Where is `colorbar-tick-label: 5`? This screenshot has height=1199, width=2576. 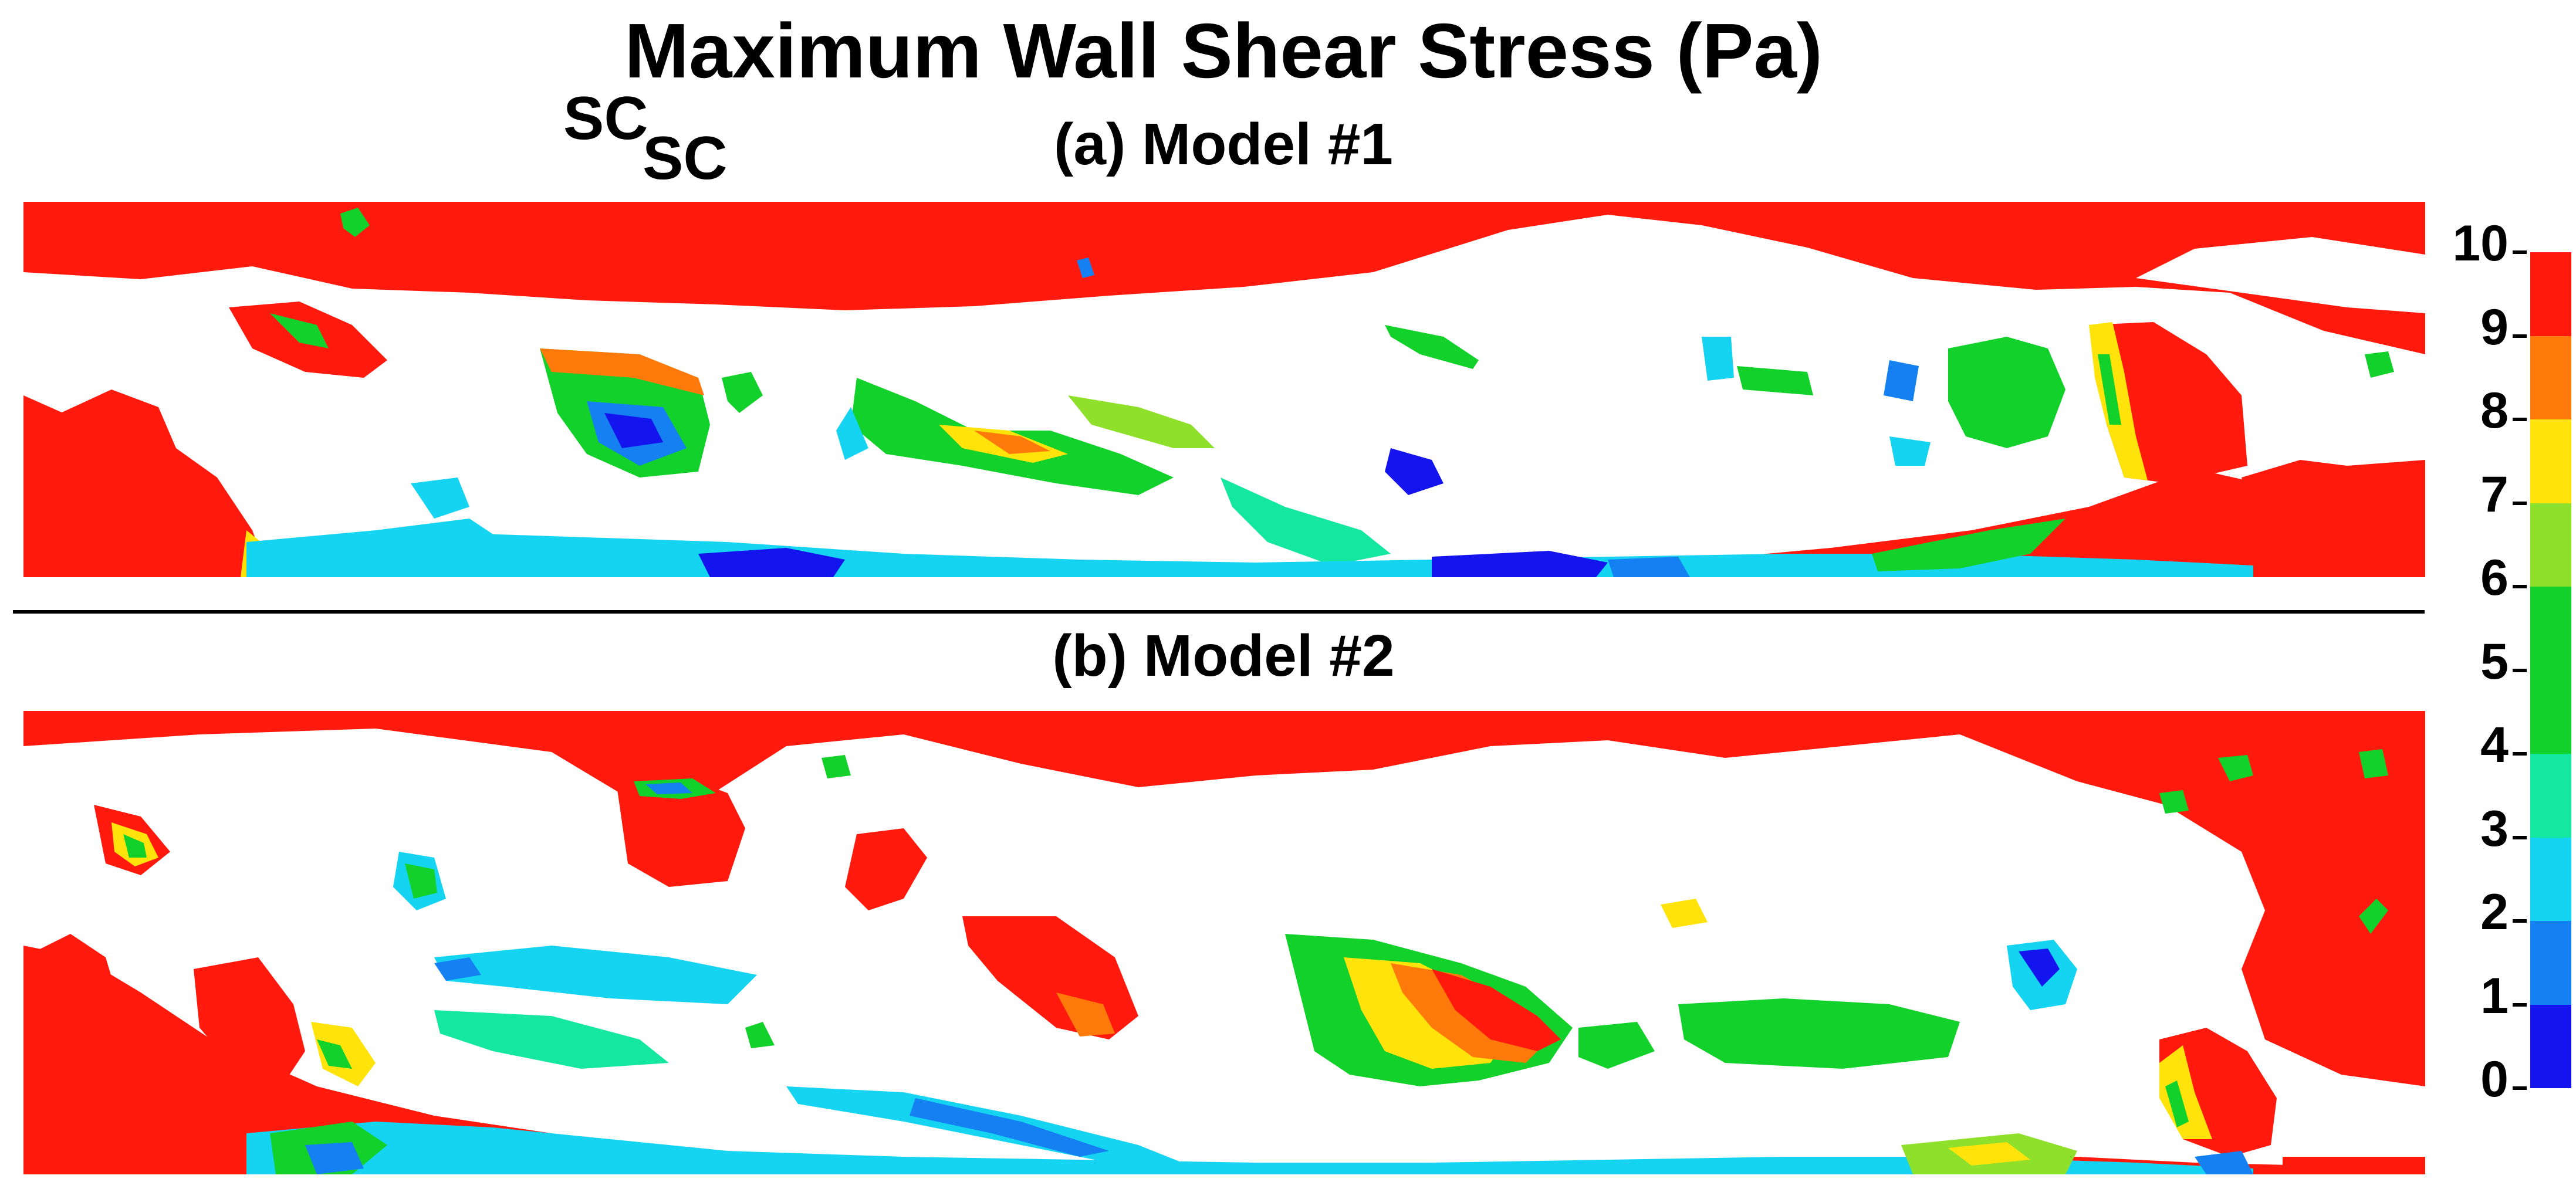
colorbar-tick-label: 5 is located at coordinates (2494, 661).